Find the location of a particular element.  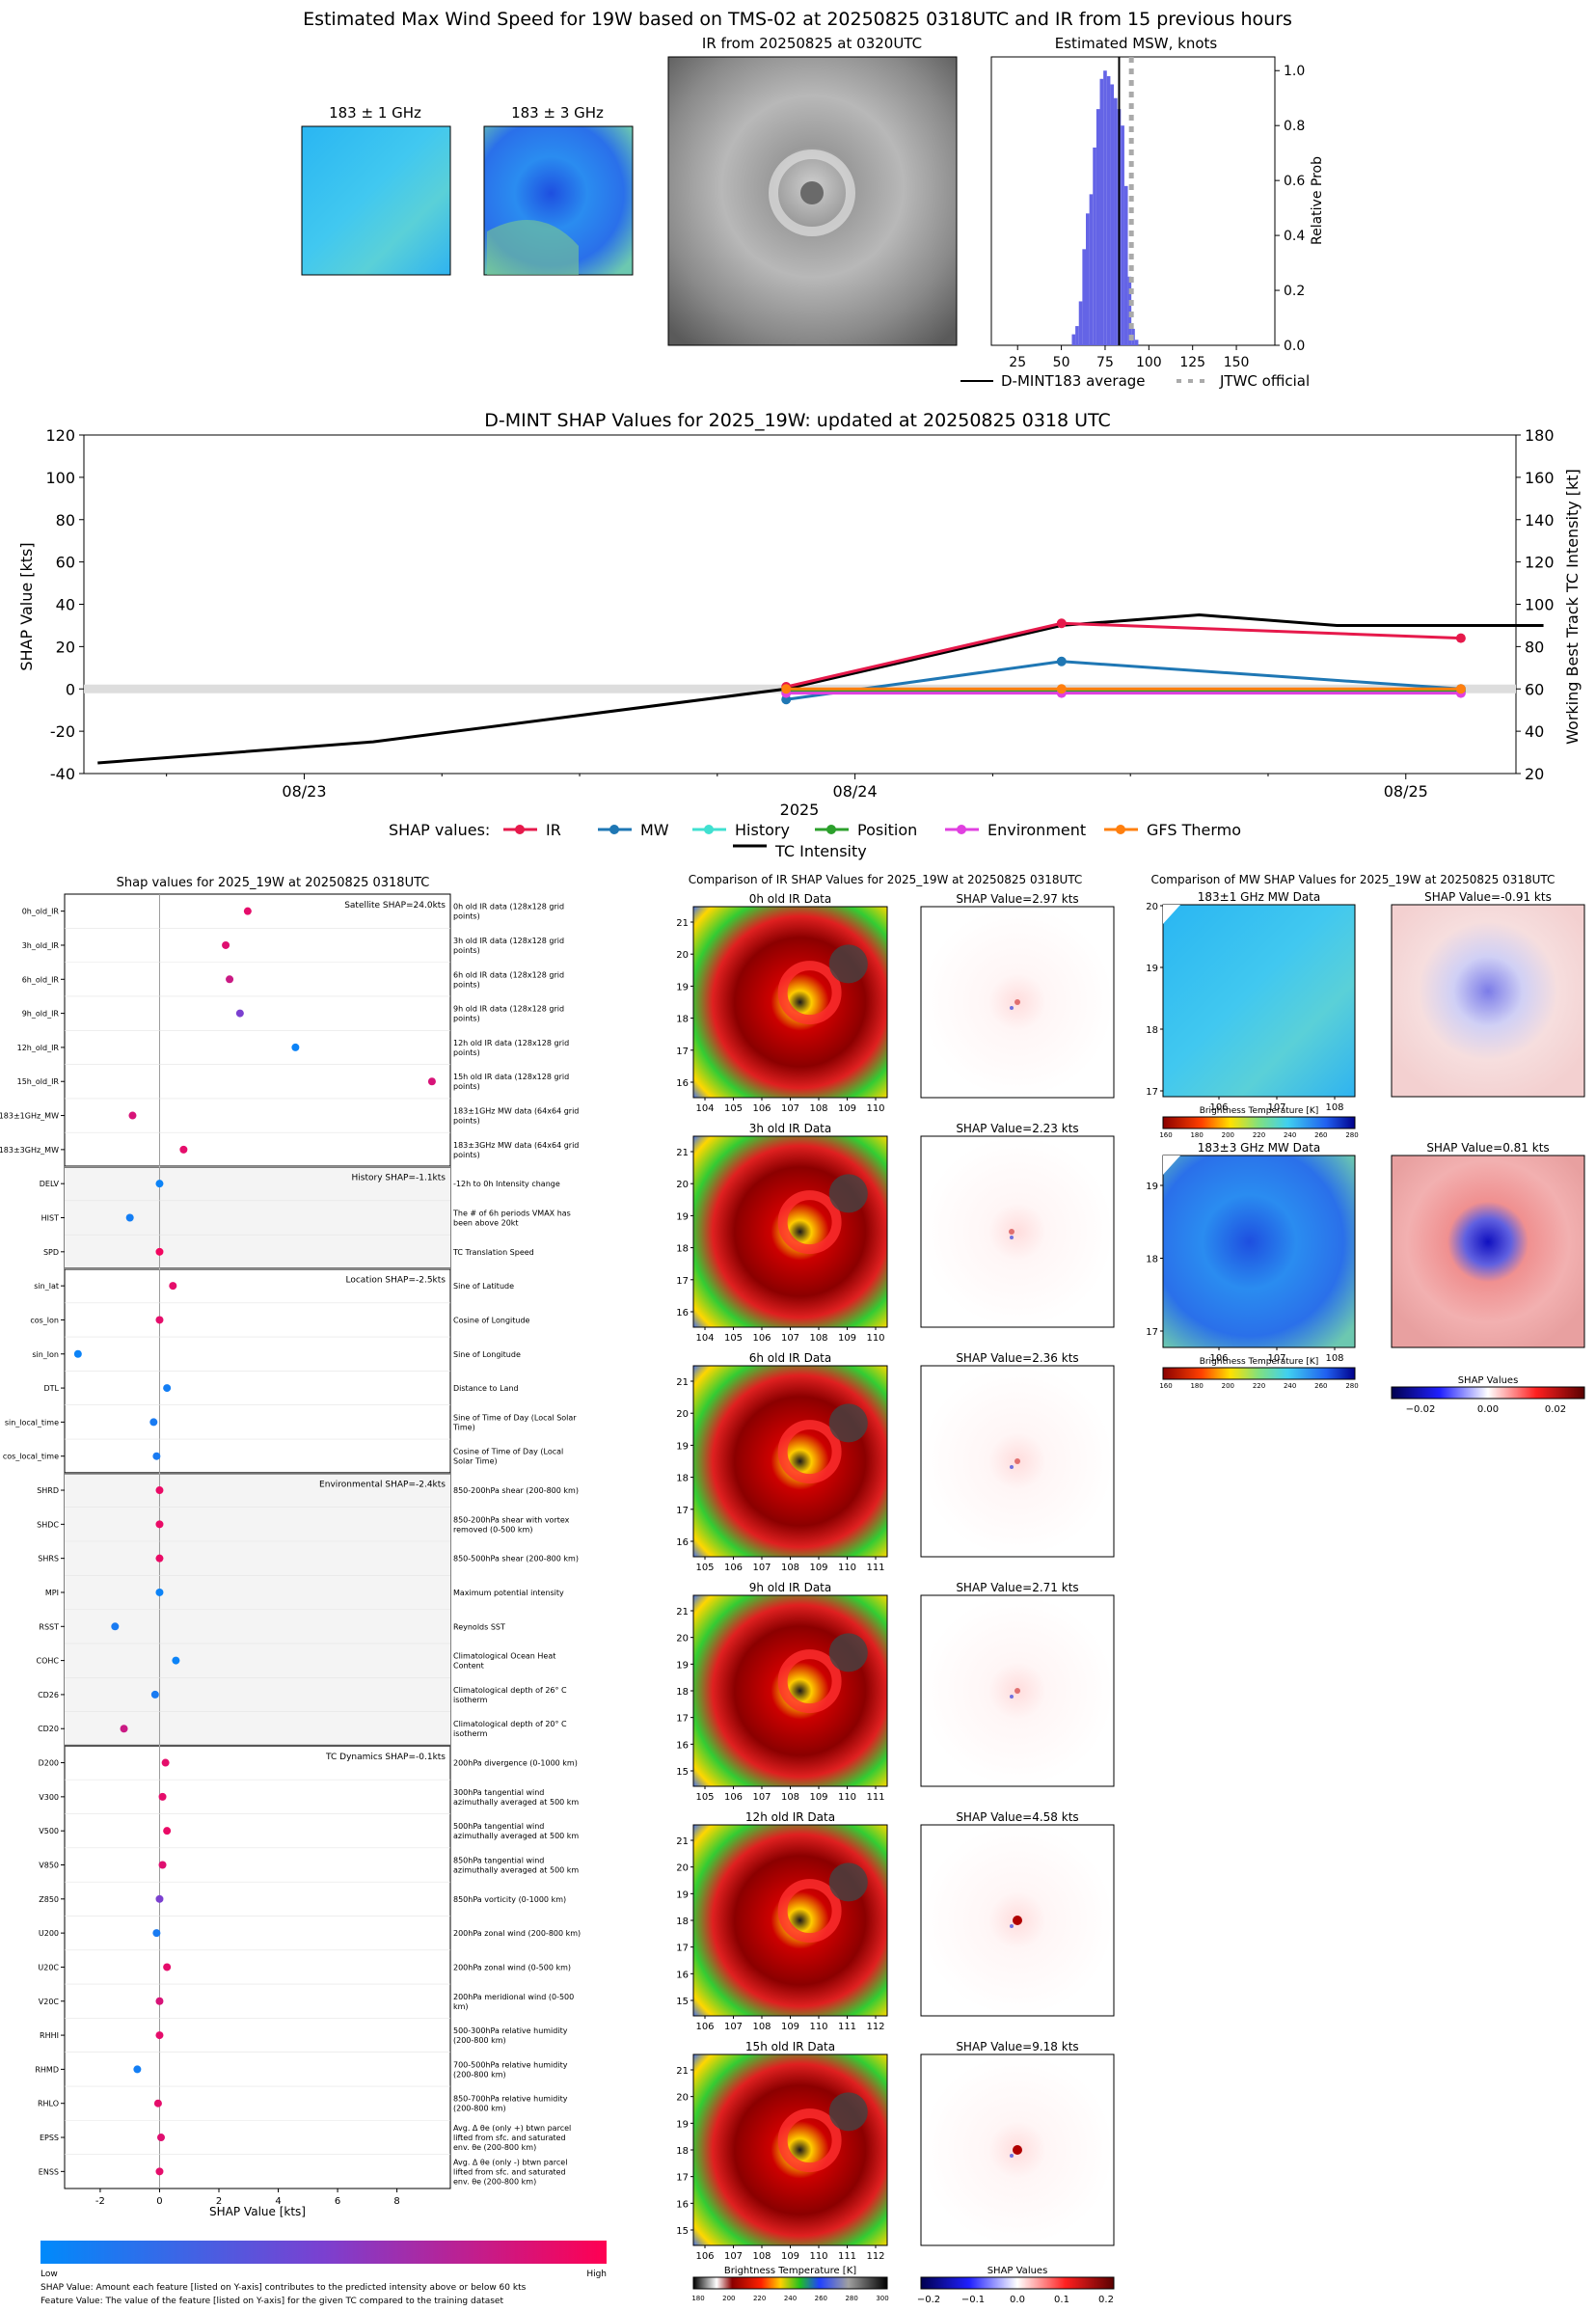

mw-cb-tick: 160 is located at coordinates (1166, 1386).